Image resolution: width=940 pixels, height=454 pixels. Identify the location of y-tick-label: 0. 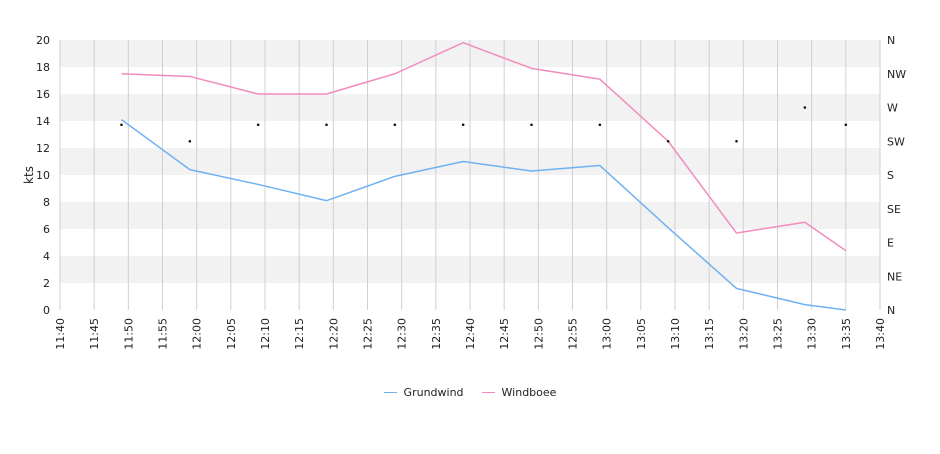
(46, 310).